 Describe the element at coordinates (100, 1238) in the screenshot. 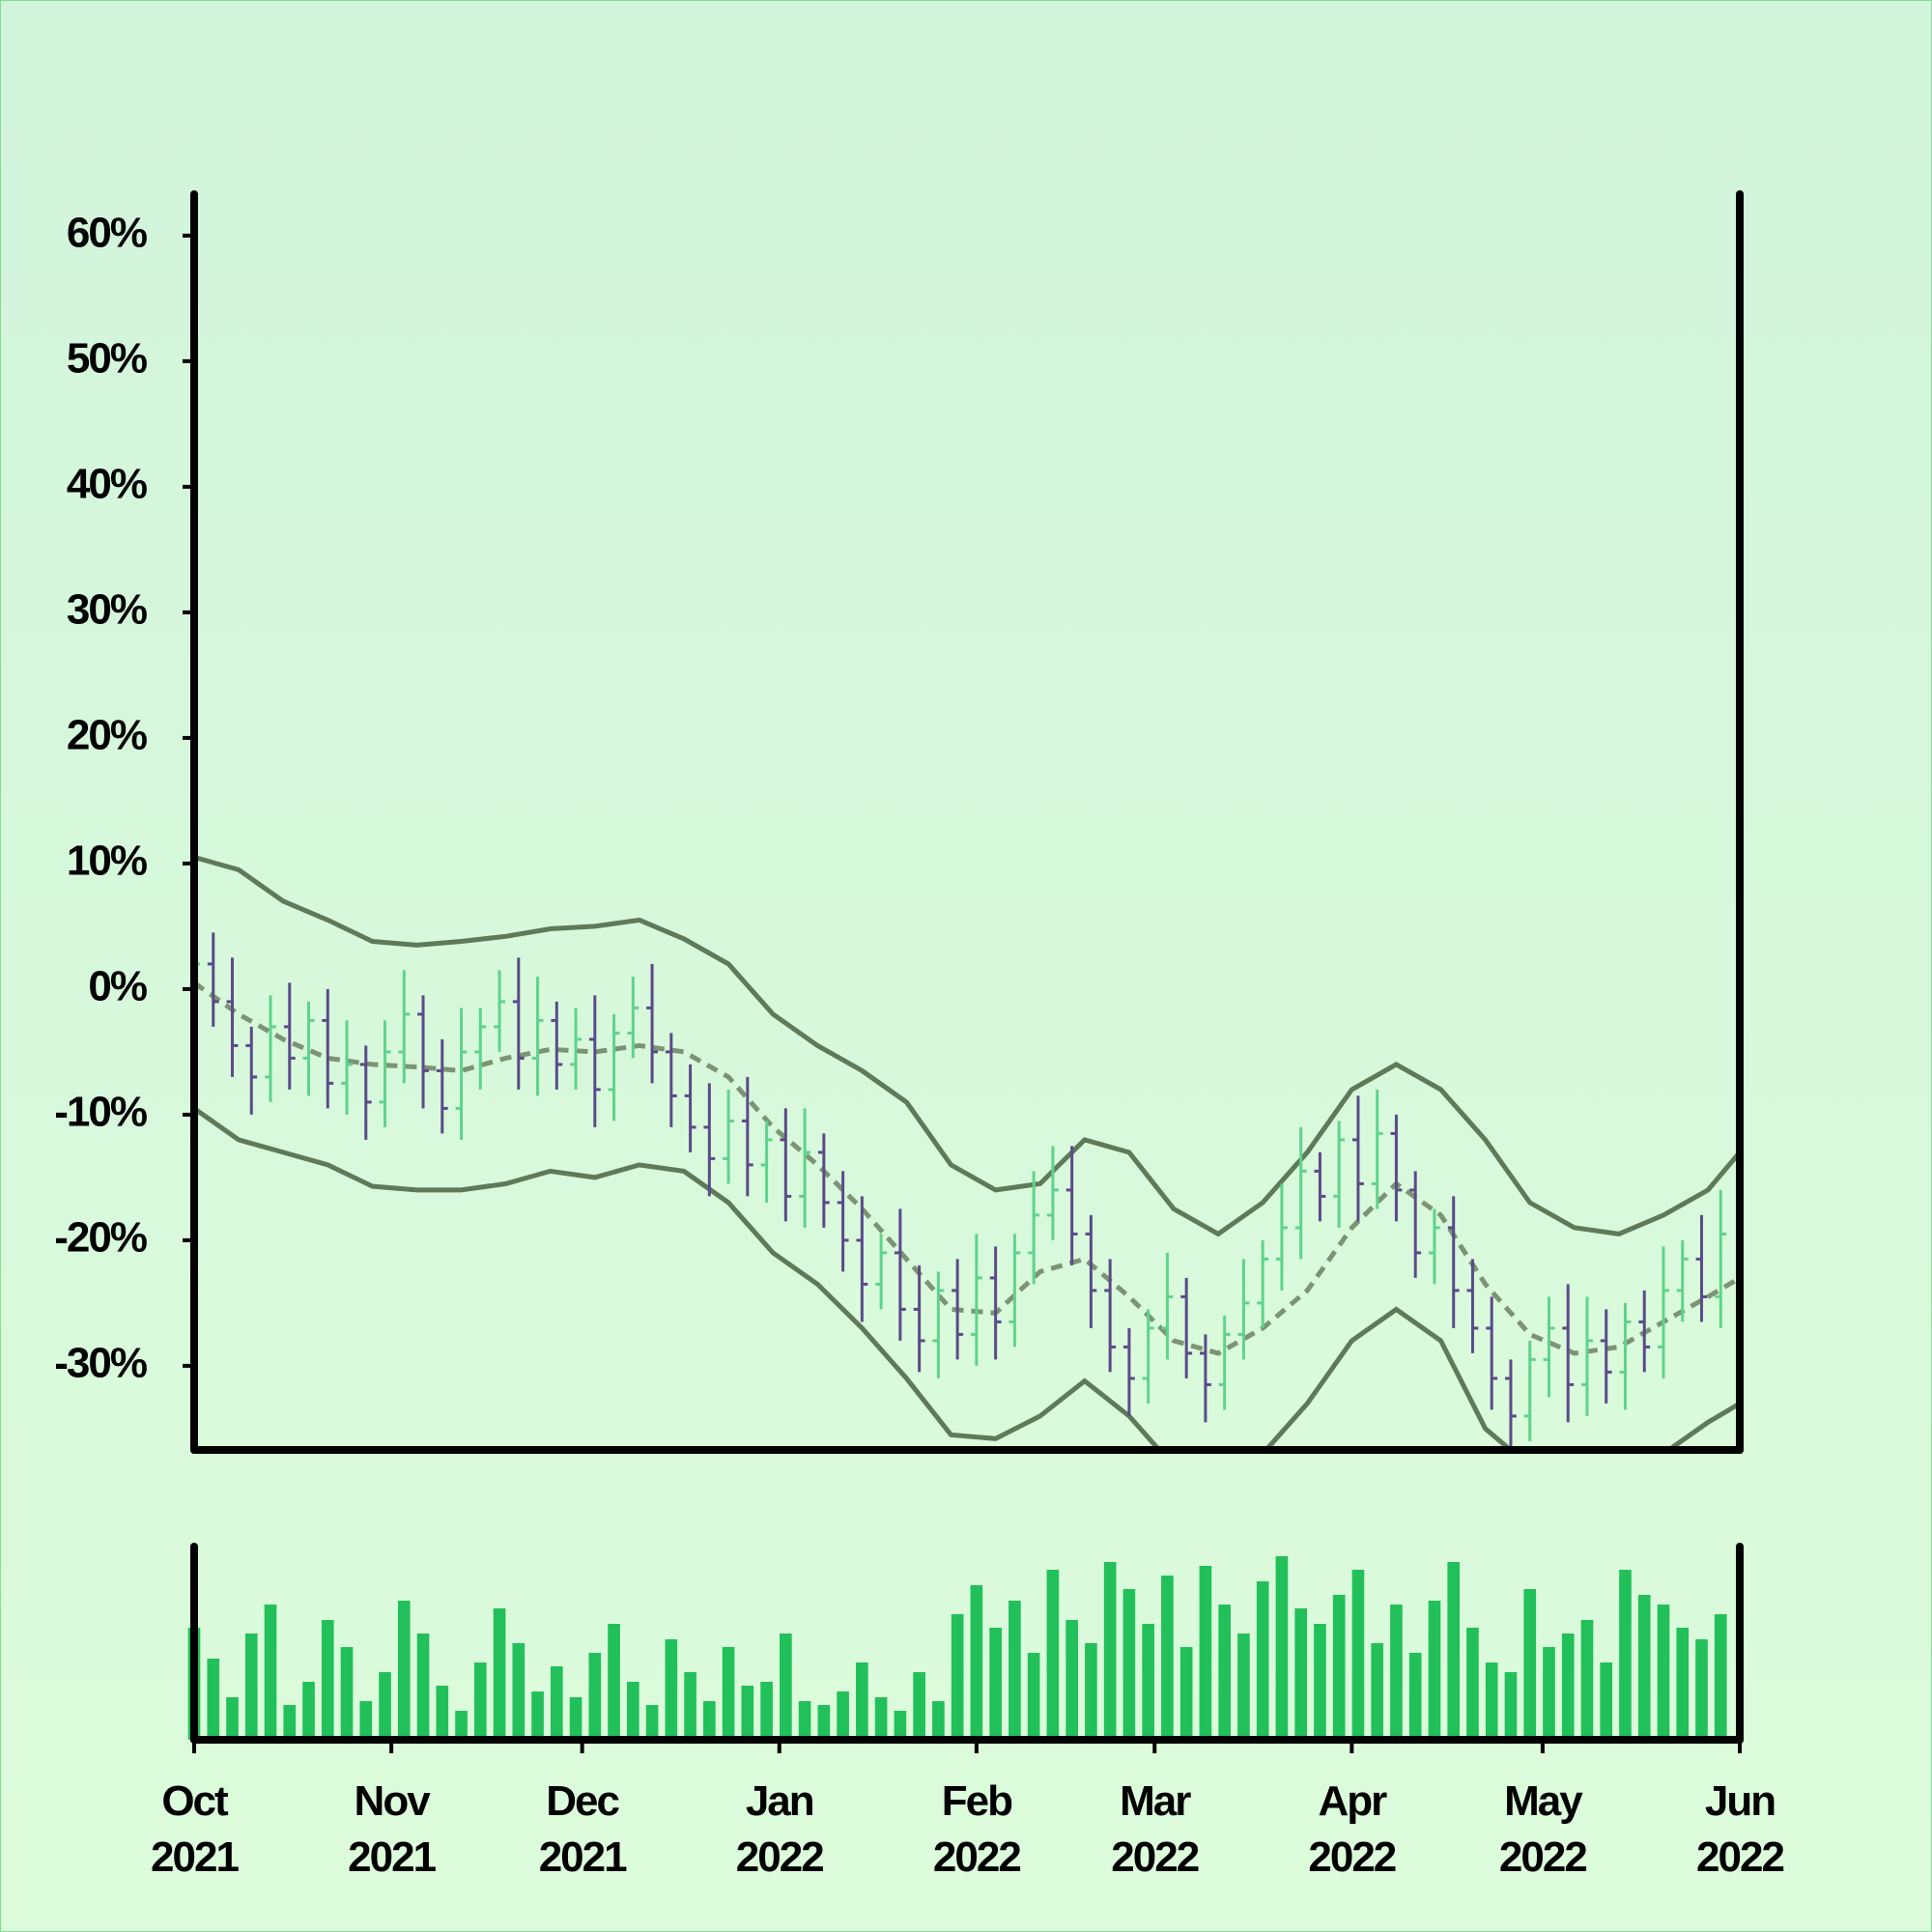

I see `y-tick-label: -20%` at that location.